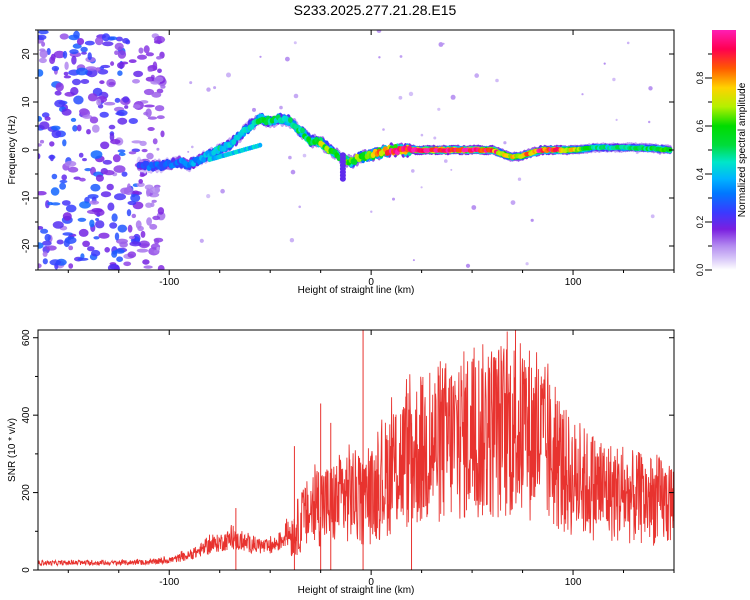 This screenshot has width=750, height=600. Describe the element at coordinates (700, 222) in the screenshot. I see `colorbar-tick-label: 0.2` at that location.